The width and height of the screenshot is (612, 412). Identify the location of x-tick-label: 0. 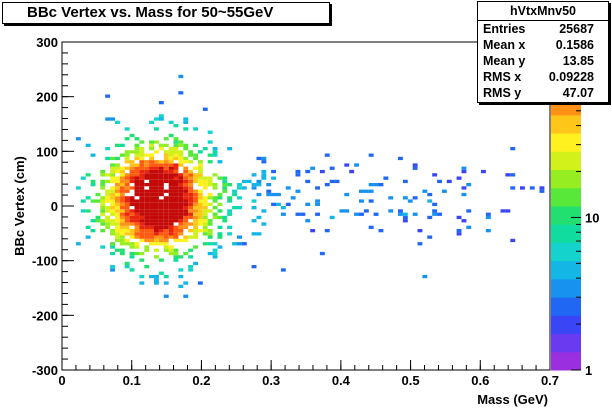
(61, 380).